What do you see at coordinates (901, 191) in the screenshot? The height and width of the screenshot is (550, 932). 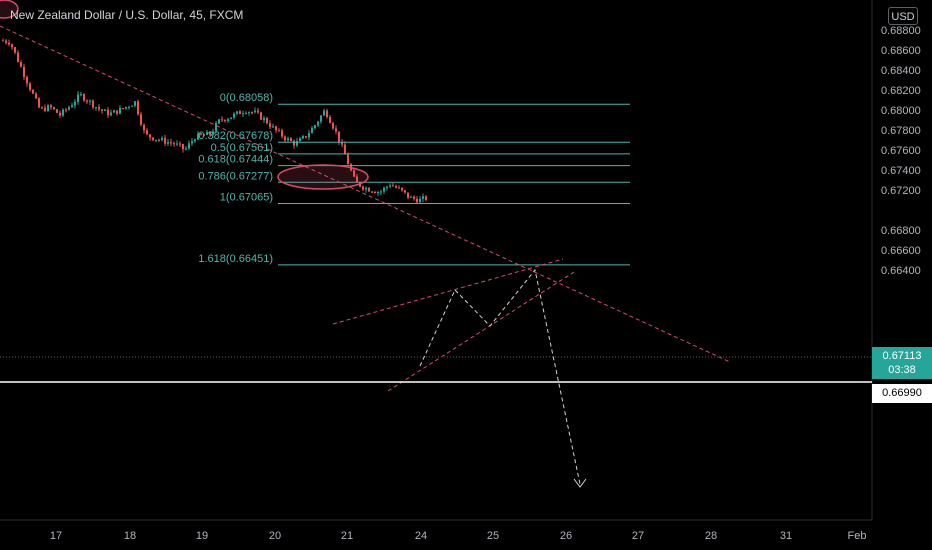 I see `y-tick-label: 0.67200` at bounding box center [901, 191].